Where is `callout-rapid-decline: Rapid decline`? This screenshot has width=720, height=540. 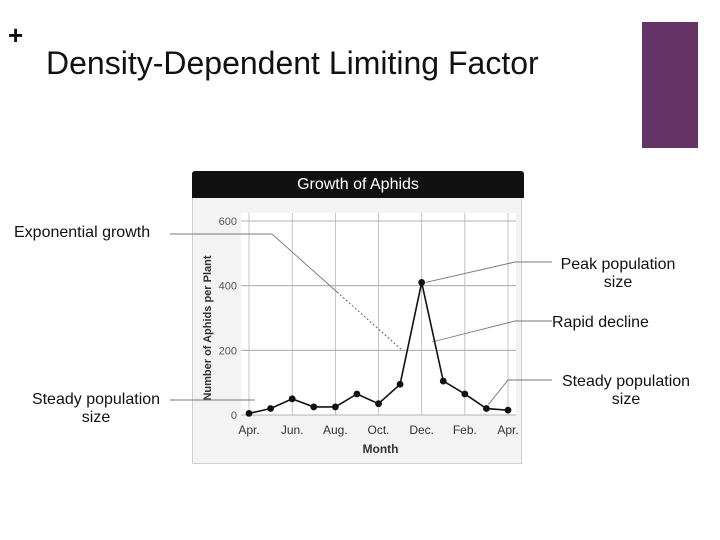
callout-rapid-decline: Rapid decline is located at coordinates (600, 323).